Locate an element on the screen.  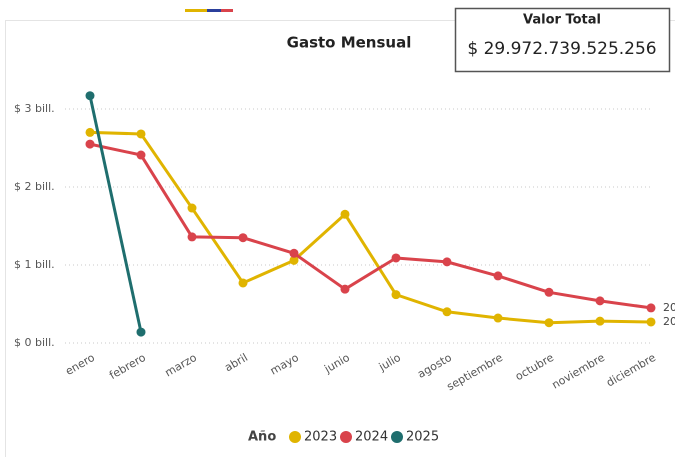
card is located at coordinates (562, 40).